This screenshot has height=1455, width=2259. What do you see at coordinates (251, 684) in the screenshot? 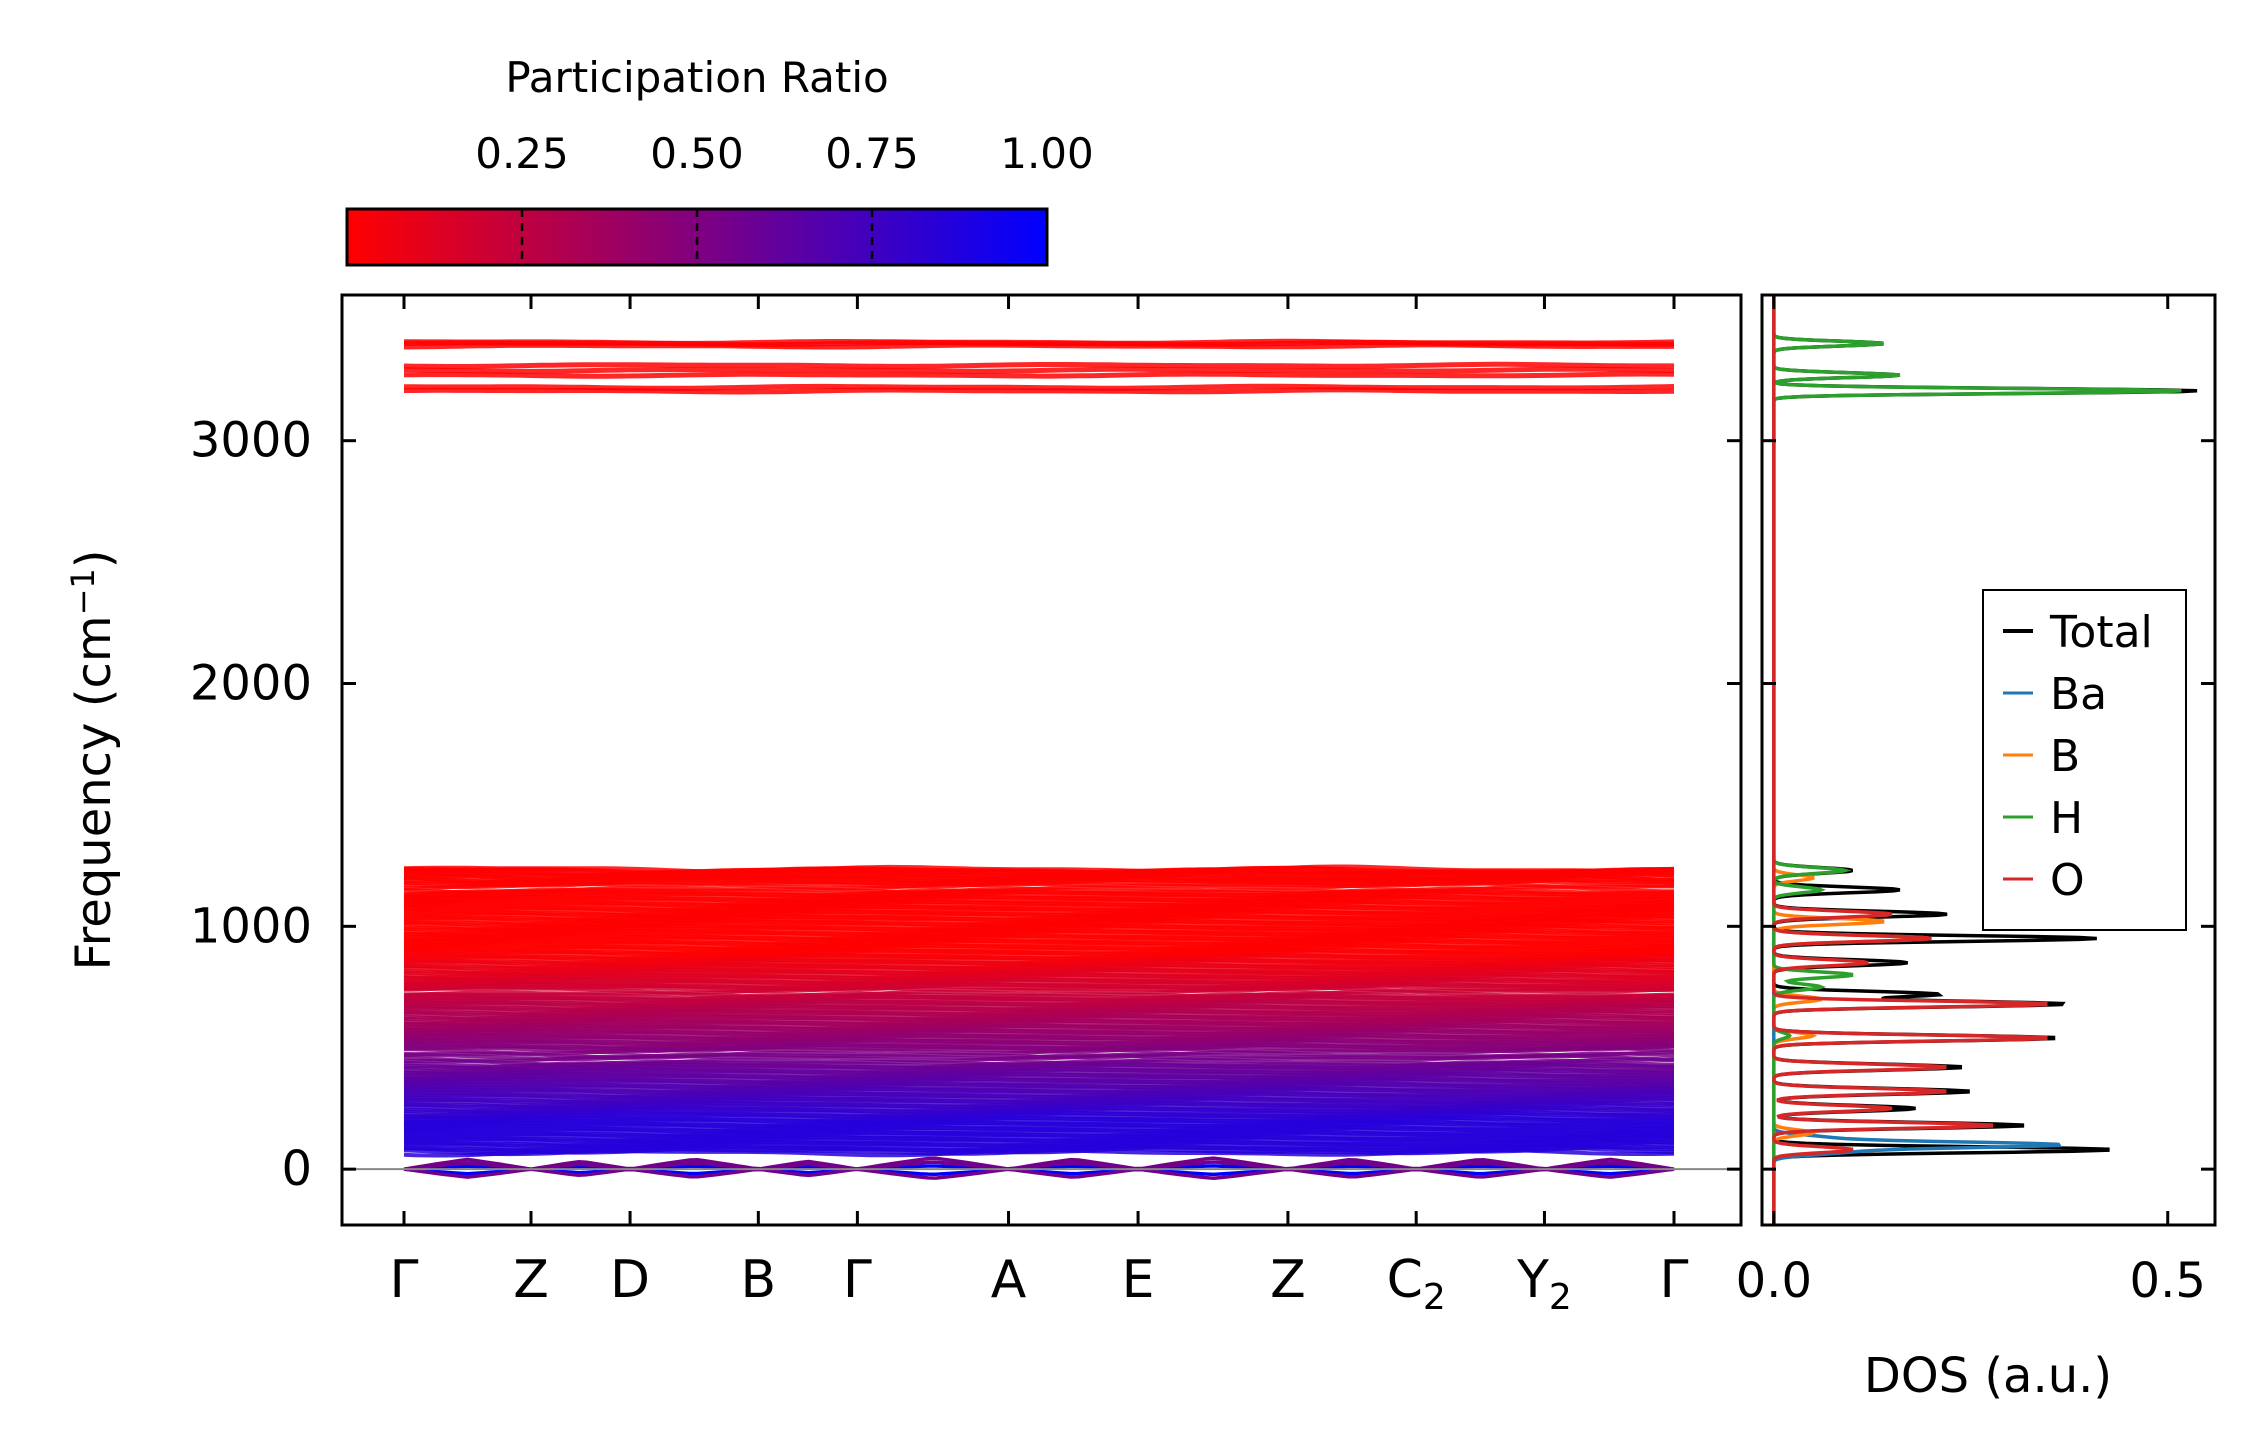
I see `y-tick-label: 2000` at bounding box center [251, 684].